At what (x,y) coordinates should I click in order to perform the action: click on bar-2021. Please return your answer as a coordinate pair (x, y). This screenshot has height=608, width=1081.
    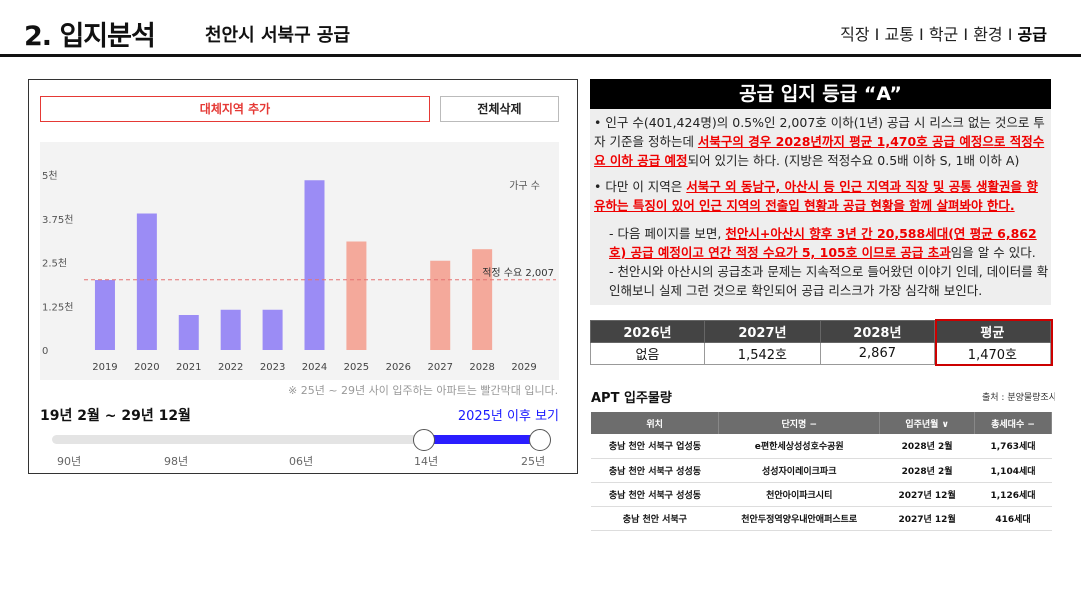
    Looking at the image, I should click on (188, 332).